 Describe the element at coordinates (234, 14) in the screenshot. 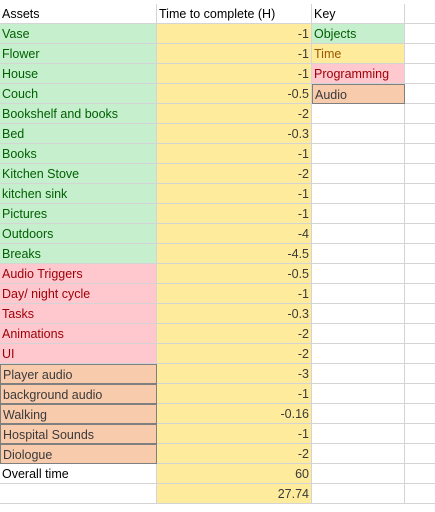

I see `time-header-cell: Time to complete (H)` at that location.